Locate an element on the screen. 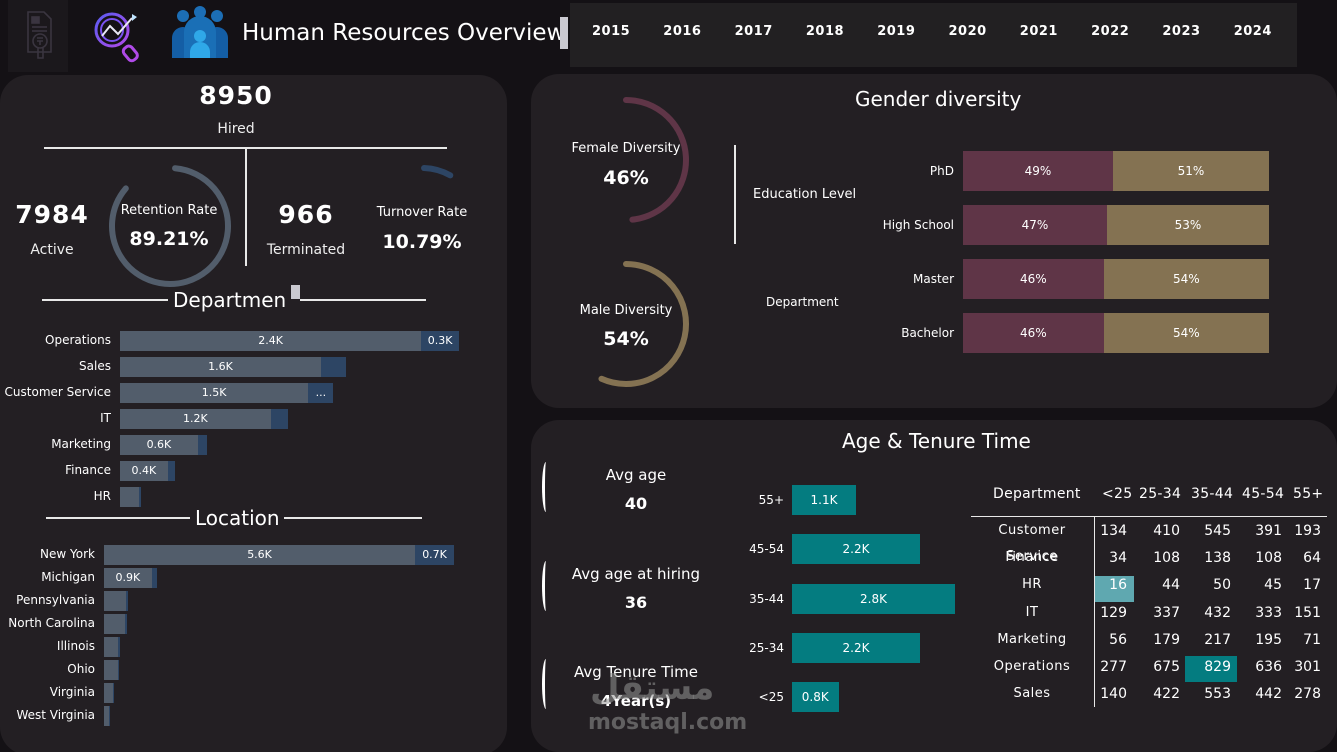 The height and width of the screenshot is (752, 1337). avg-age-value: 40 is located at coordinates (636, 503).